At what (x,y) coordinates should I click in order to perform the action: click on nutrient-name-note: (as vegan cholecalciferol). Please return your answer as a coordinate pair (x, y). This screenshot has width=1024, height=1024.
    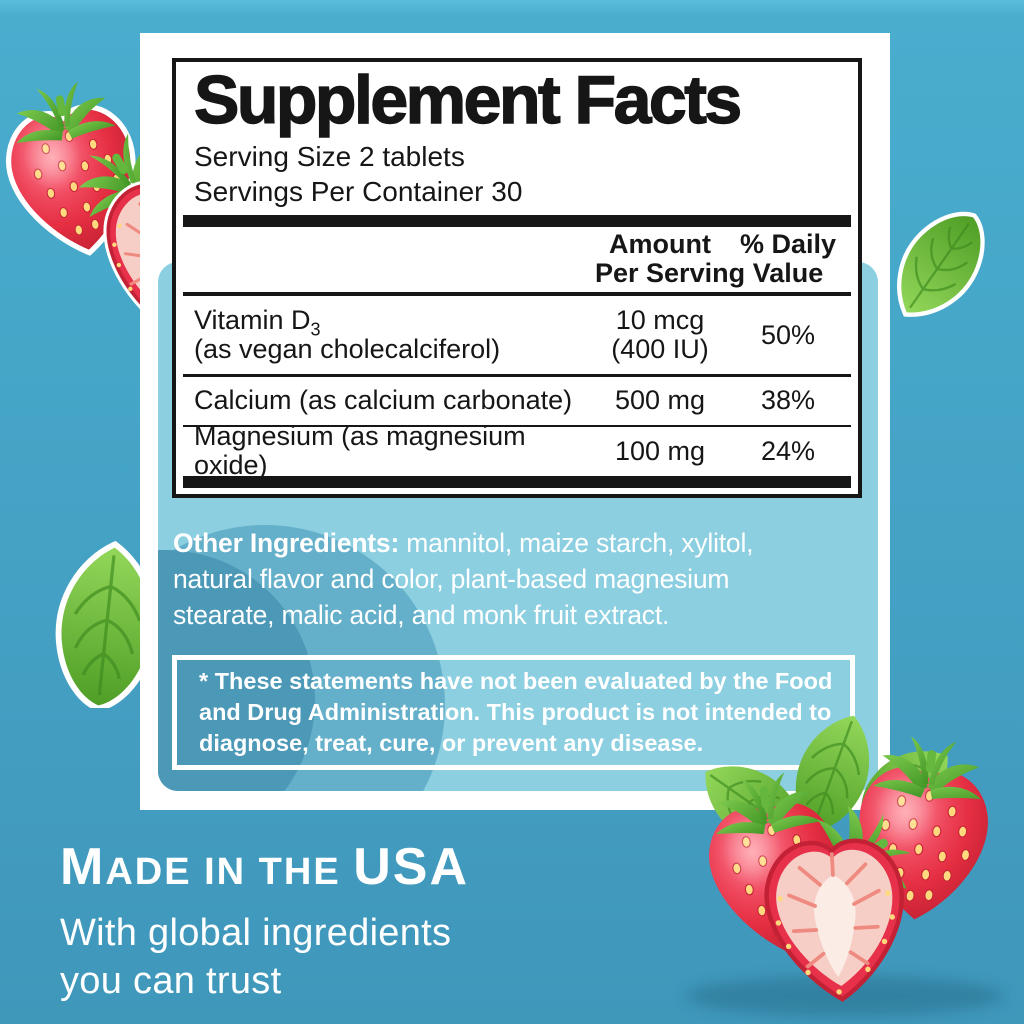
    Looking at the image, I should click on (347, 349).